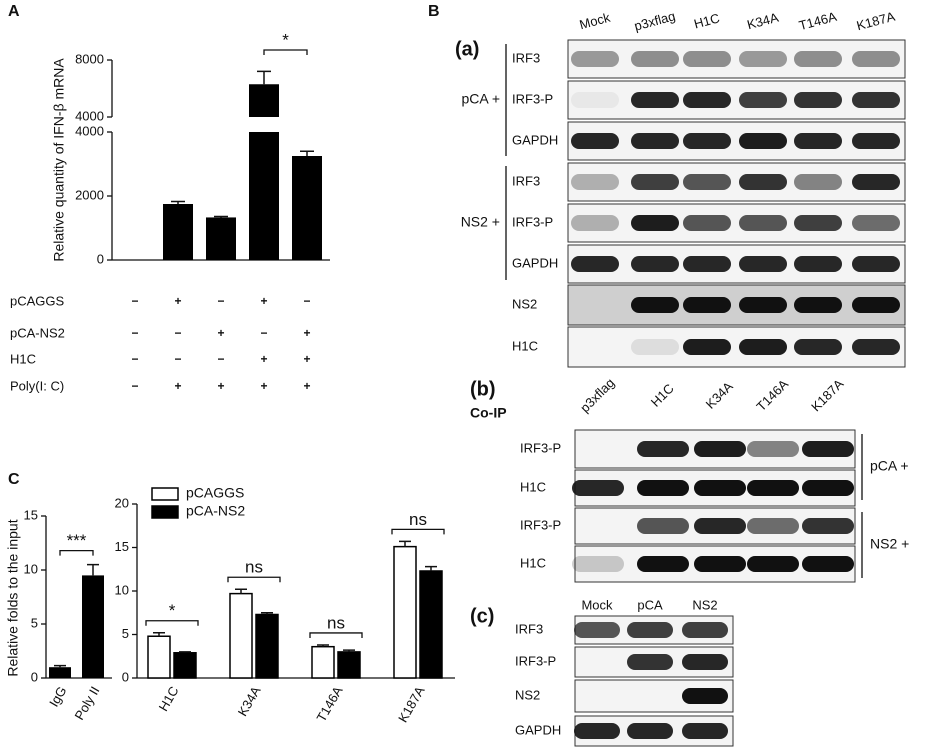 This screenshot has height=750, width=930. What do you see at coordinates (527, 694) in the screenshot?
I see `row-label: NS2` at bounding box center [527, 694].